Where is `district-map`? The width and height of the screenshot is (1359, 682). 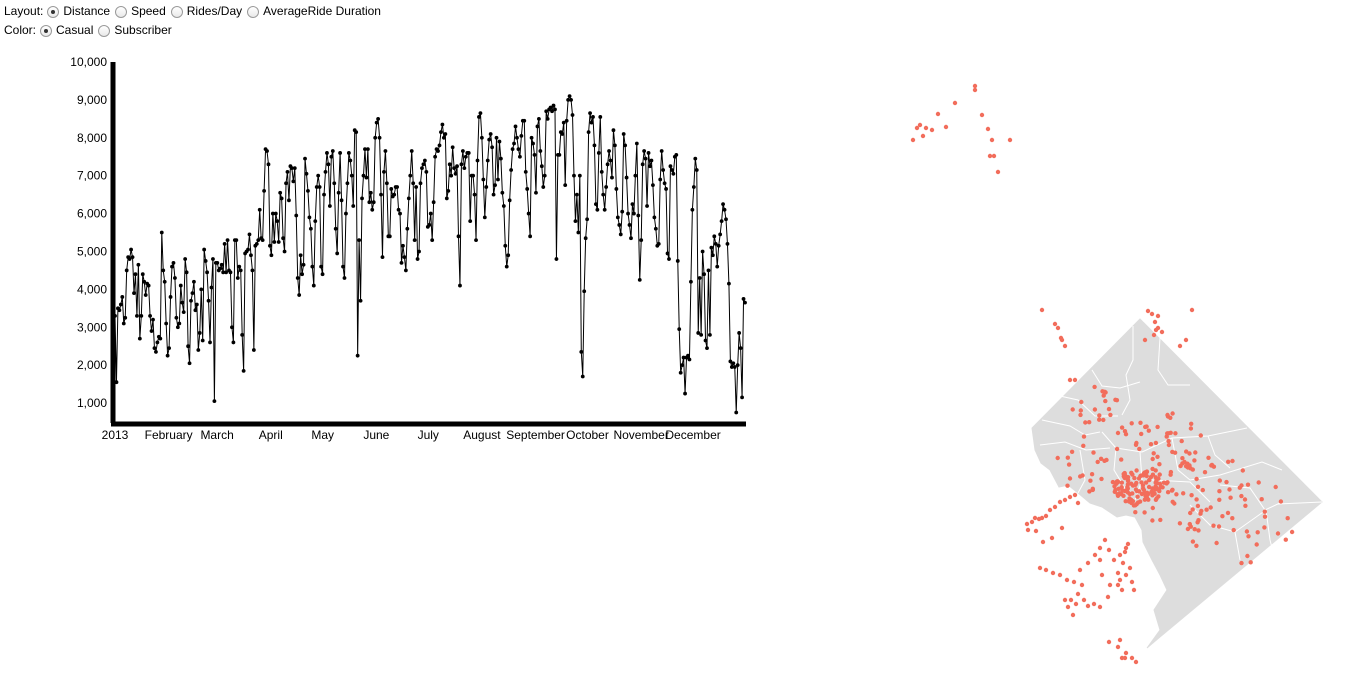 district-map is located at coordinates (1177, 483).